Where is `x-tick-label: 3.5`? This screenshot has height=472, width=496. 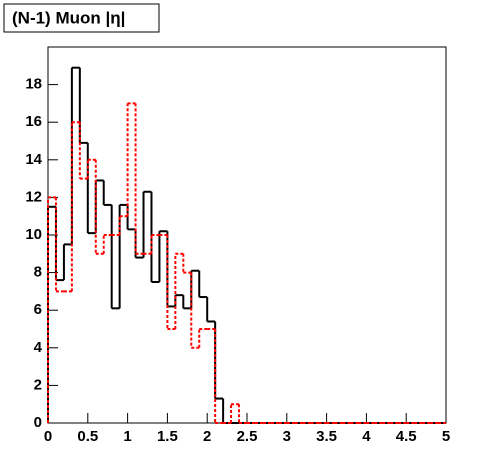 x-tick-label: 3.5 is located at coordinates (326, 436).